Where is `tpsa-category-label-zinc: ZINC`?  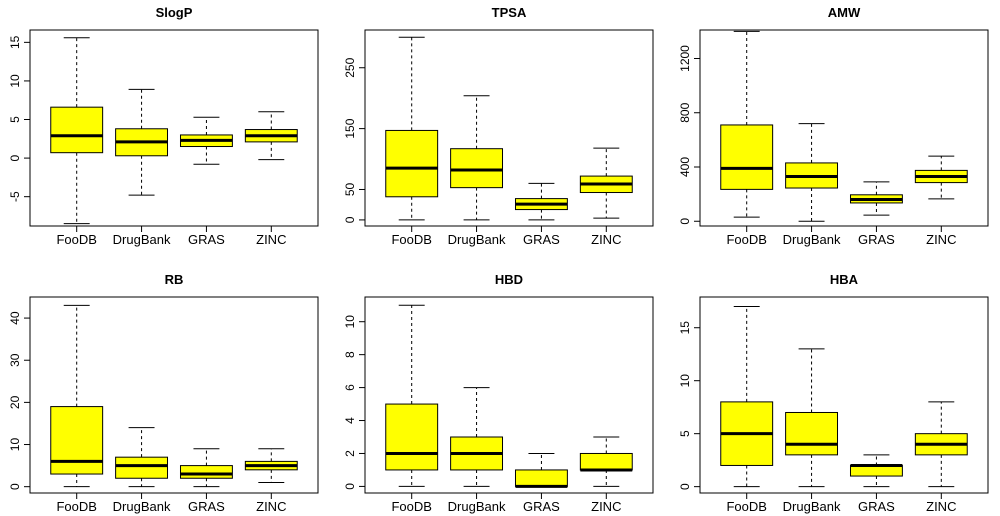
tpsa-category-label-zinc: ZINC is located at coordinates (606, 239).